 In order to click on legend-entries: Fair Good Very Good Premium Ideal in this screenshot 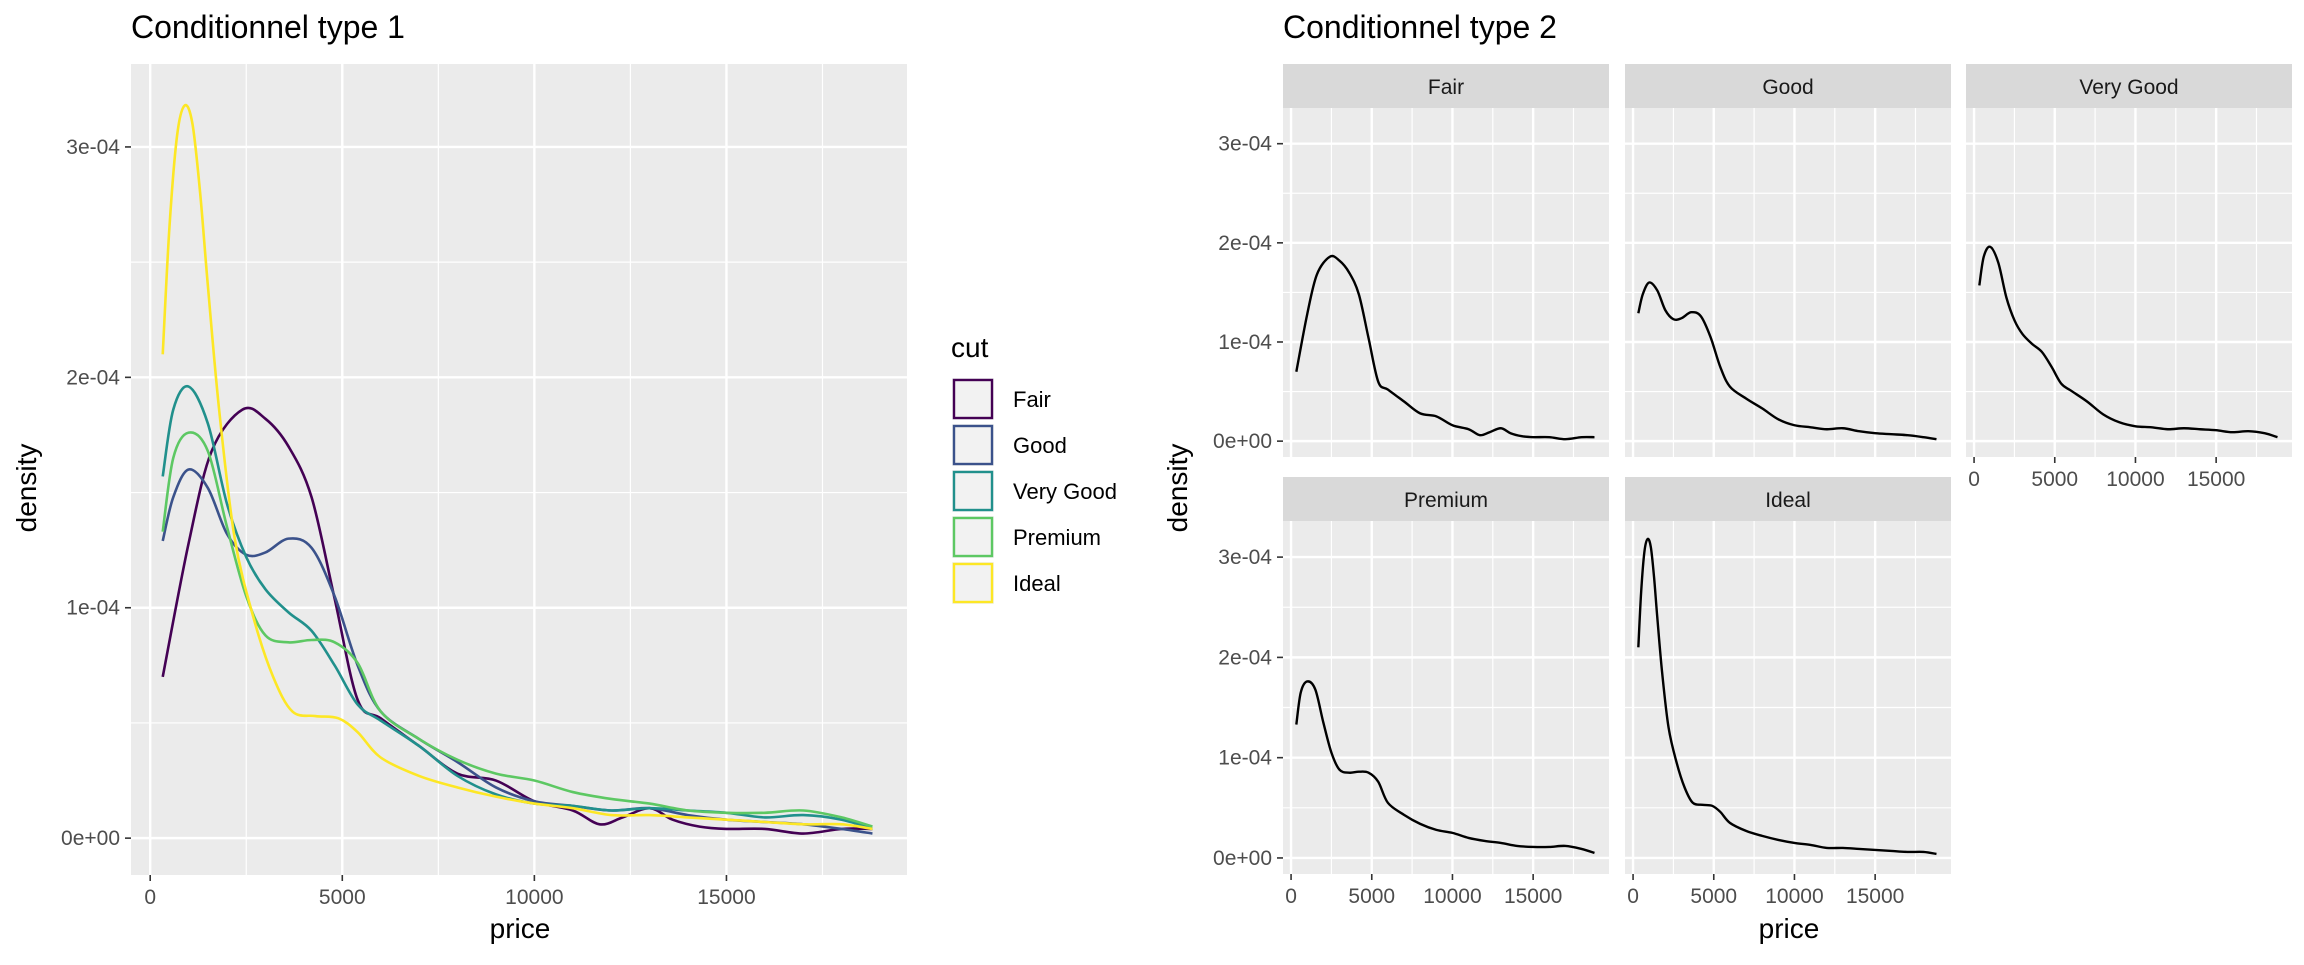, I will do `click(1034, 491)`.